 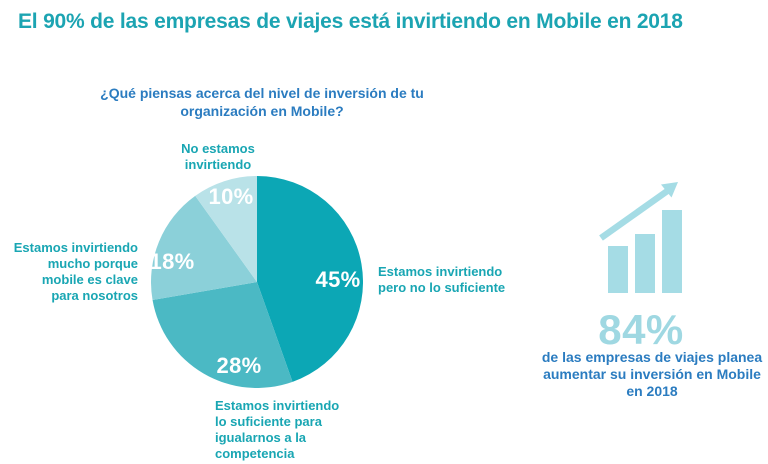 What do you see at coordinates (231, 196) in the screenshot?
I see `pie-data-label-10: 10%` at bounding box center [231, 196].